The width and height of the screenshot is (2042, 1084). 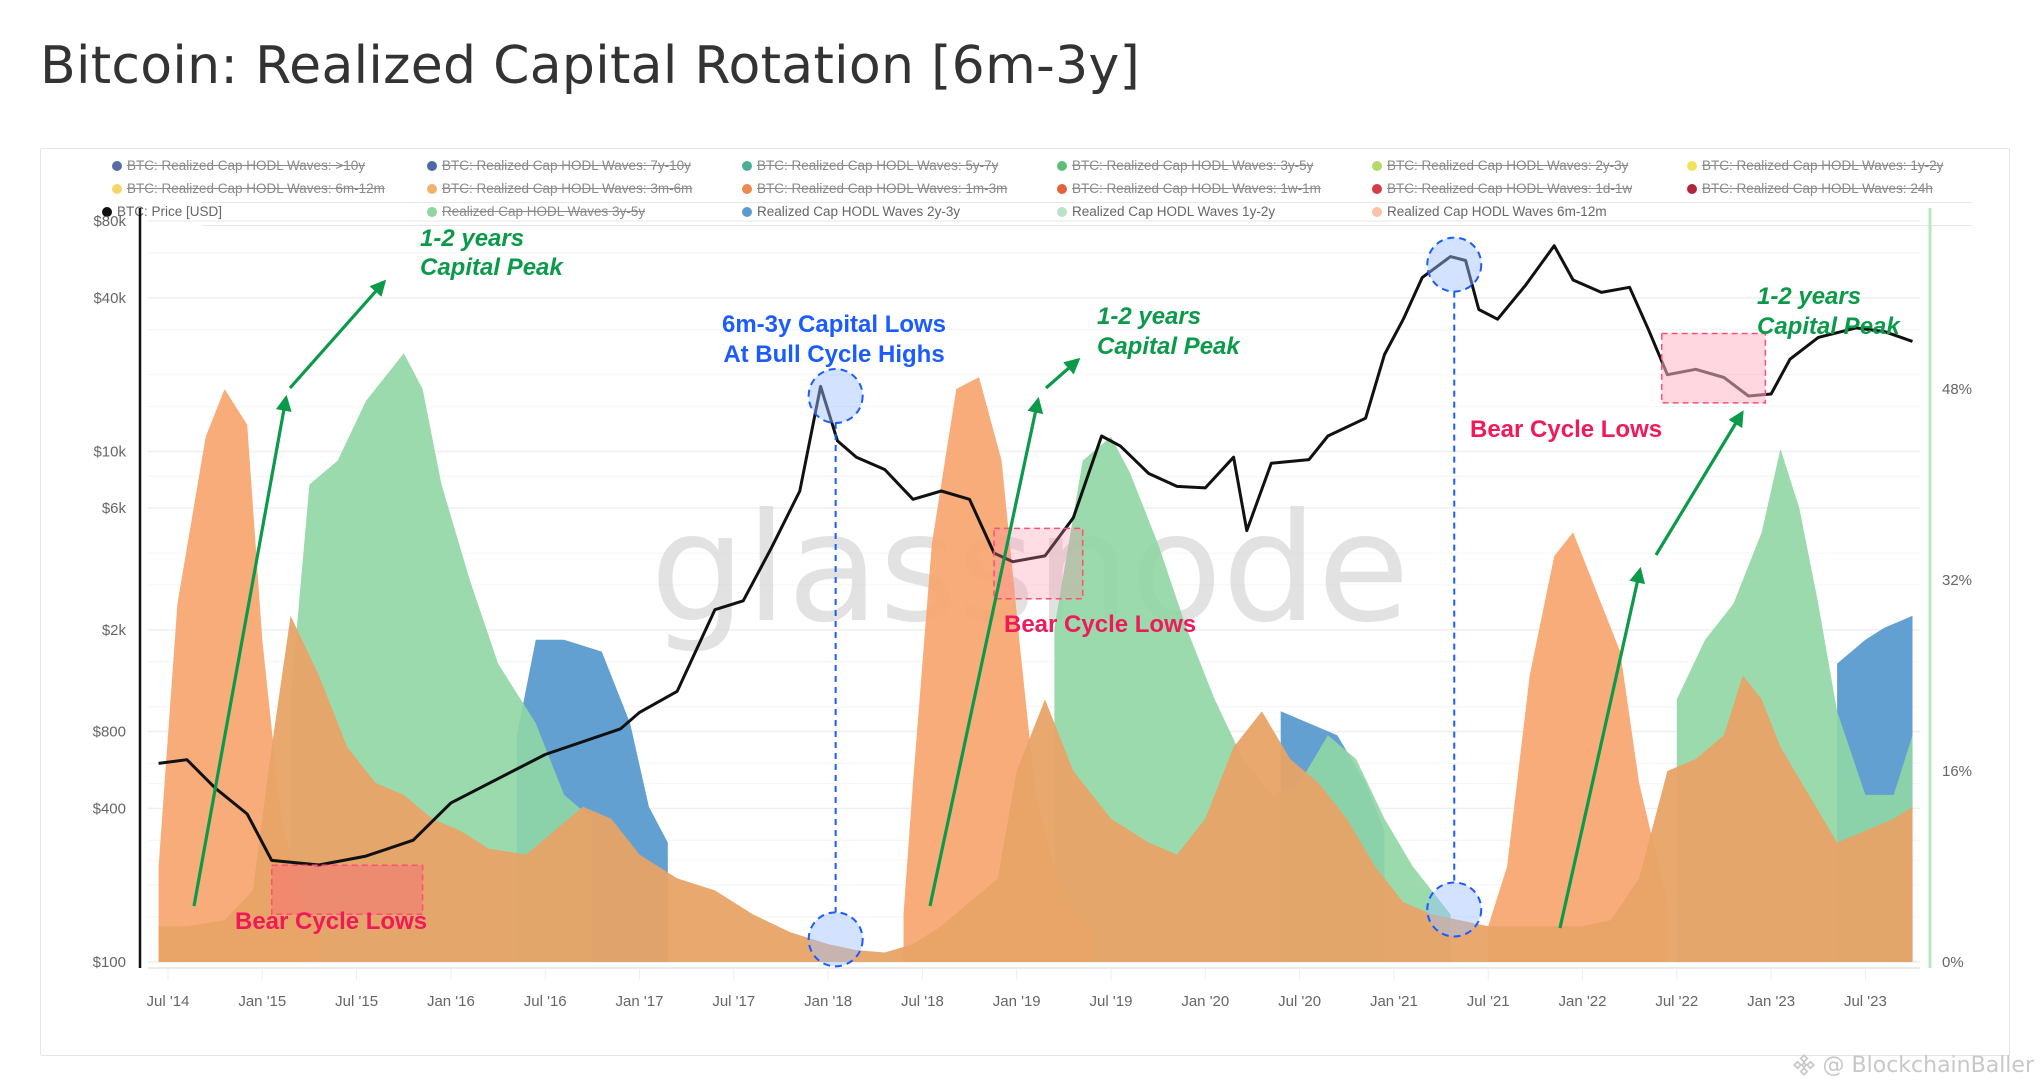 What do you see at coordinates (168, 1001) in the screenshot?
I see `x-tick-label: Jul '14` at bounding box center [168, 1001].